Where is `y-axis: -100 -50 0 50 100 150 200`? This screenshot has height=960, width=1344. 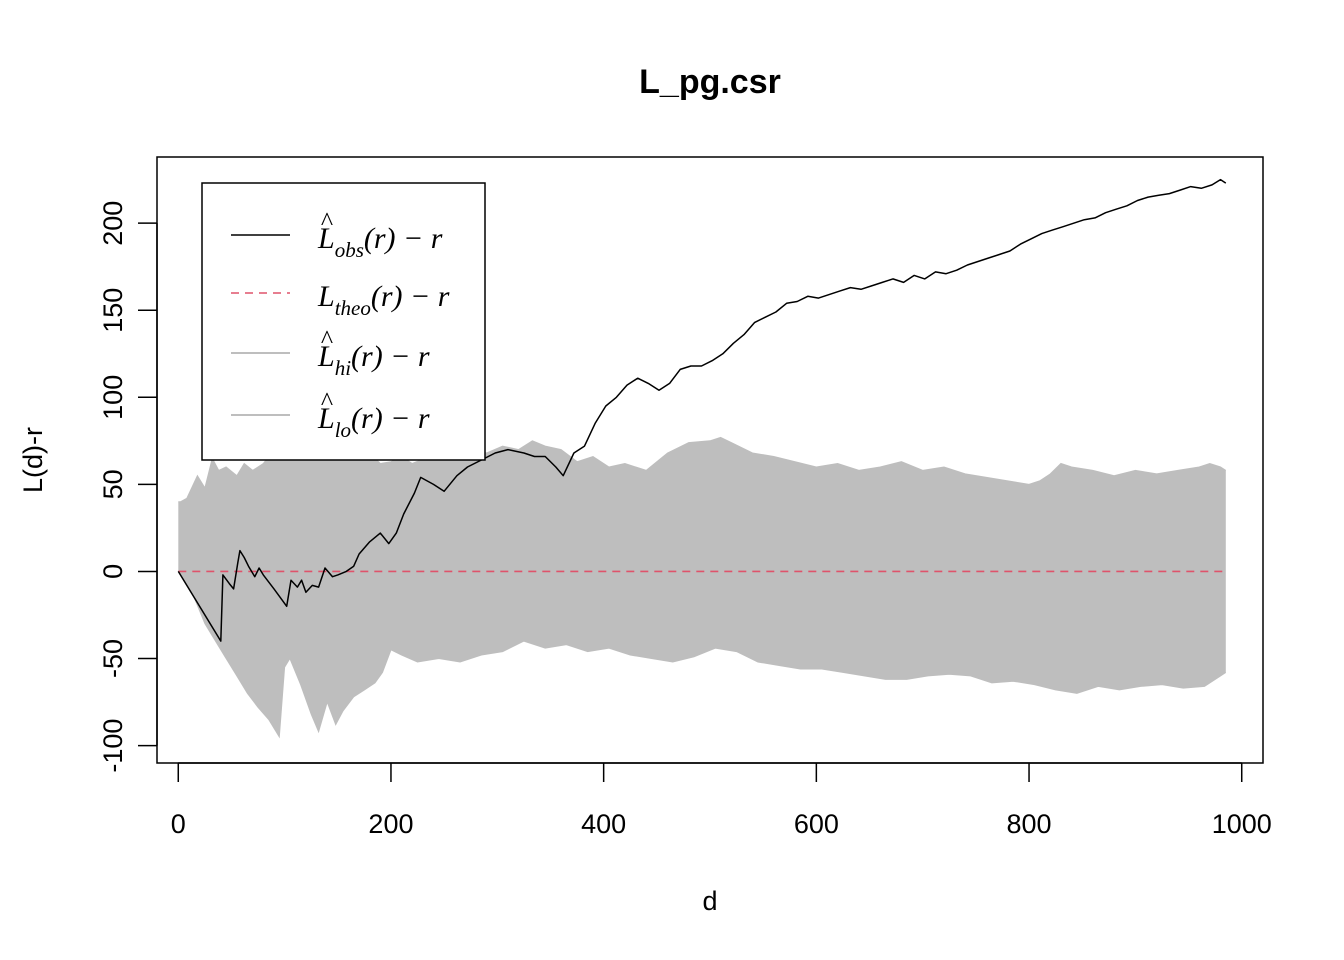
y-axis: -100 -50 0 50 100 150 200 is located at coordinates (128, 487).